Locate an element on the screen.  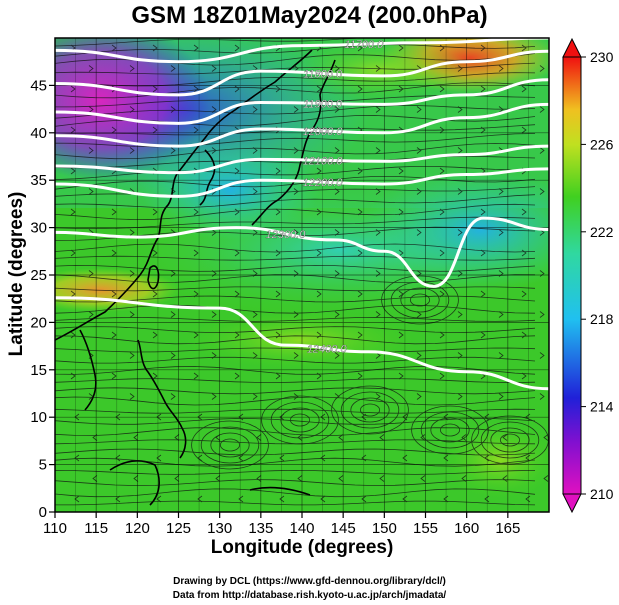
y-tick-label: 5 is located at coordinates (43, 465).